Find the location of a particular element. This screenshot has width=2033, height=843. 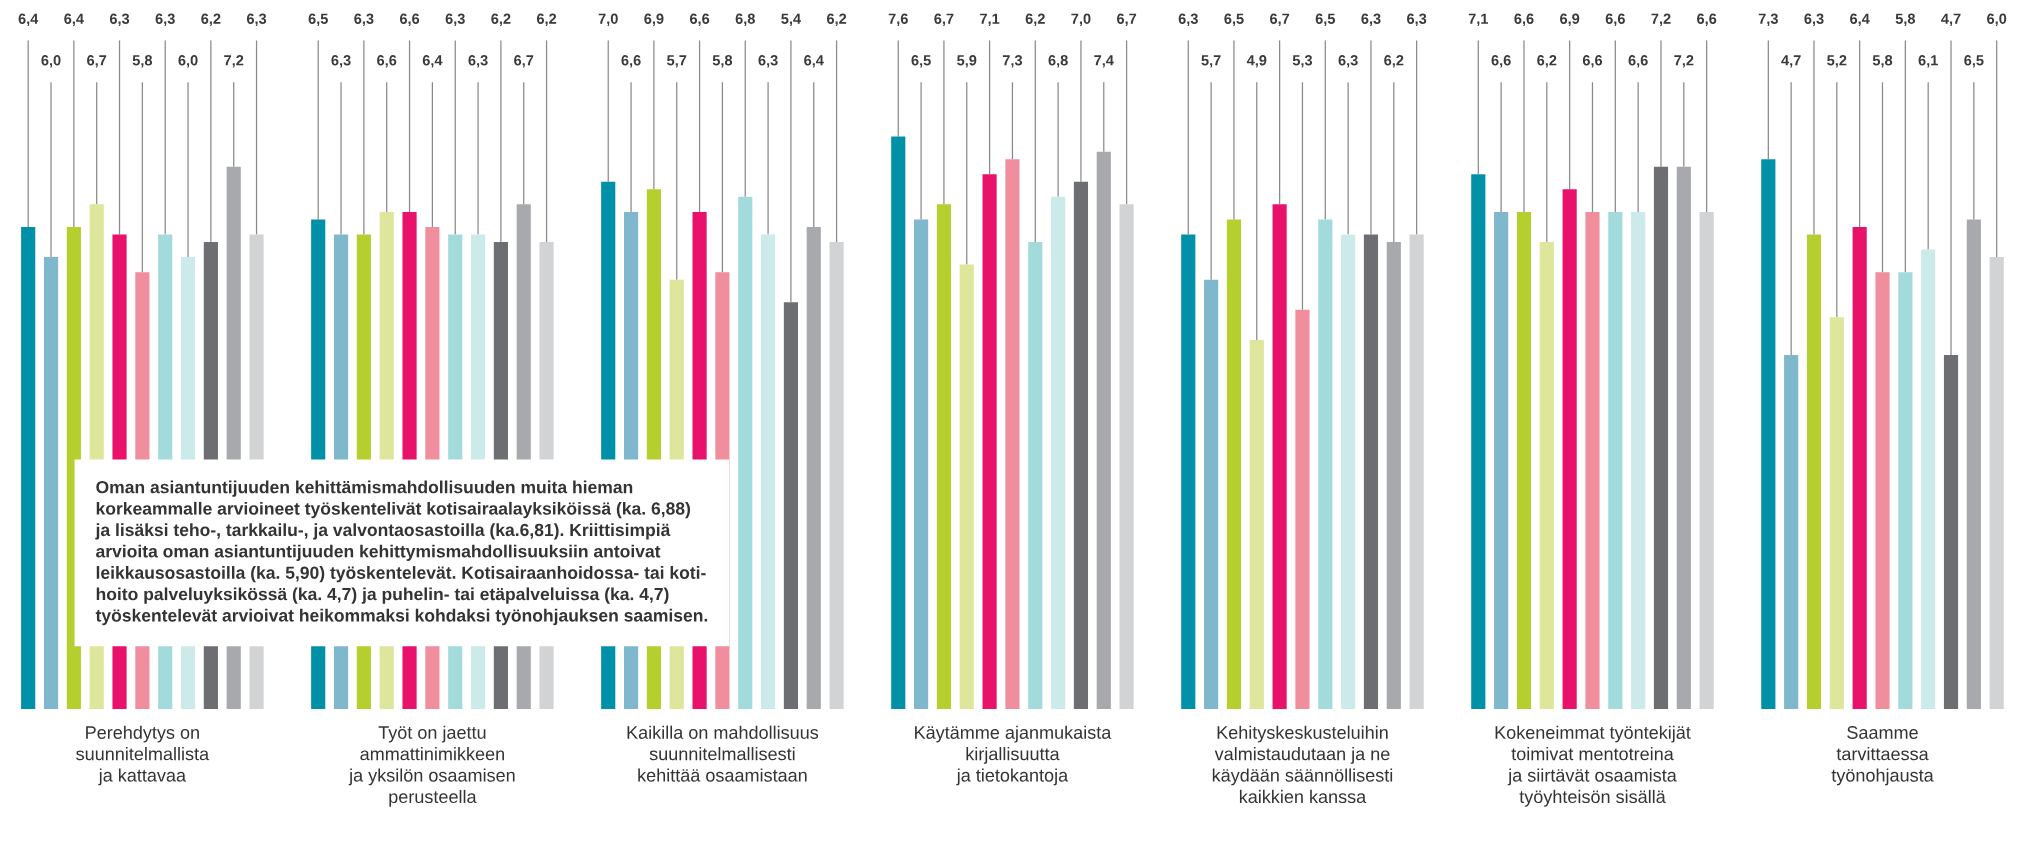

data-label: 5,2 is located at coordinates (1837, 61).